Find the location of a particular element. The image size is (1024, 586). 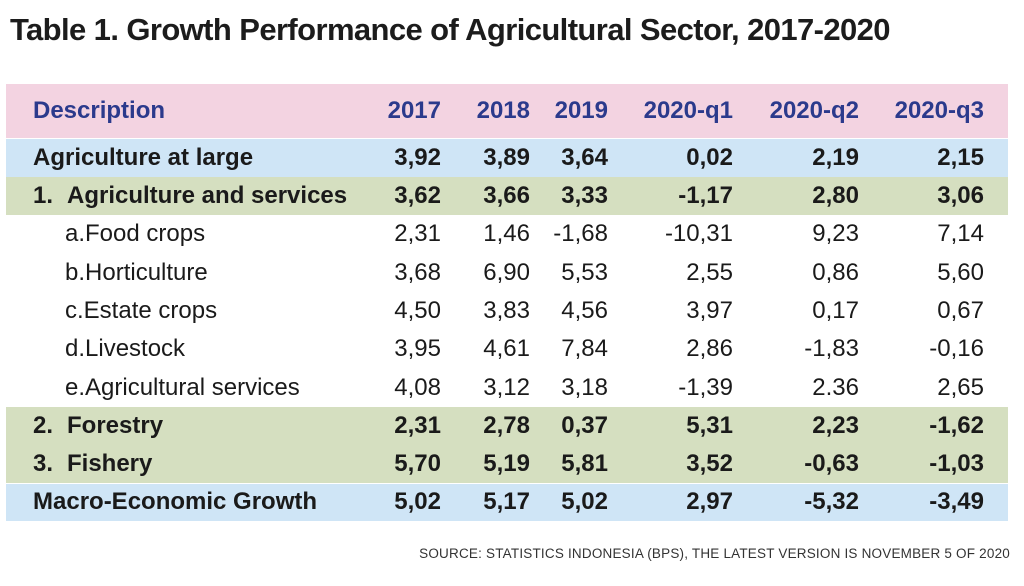

header-2018: 2018 is located at coordinates (503, 110).